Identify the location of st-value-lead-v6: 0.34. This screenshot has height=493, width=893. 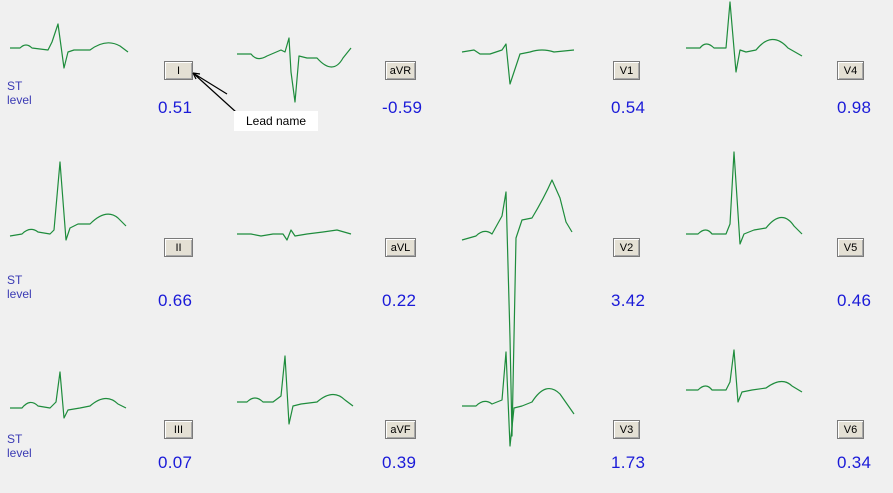
(854, 462).